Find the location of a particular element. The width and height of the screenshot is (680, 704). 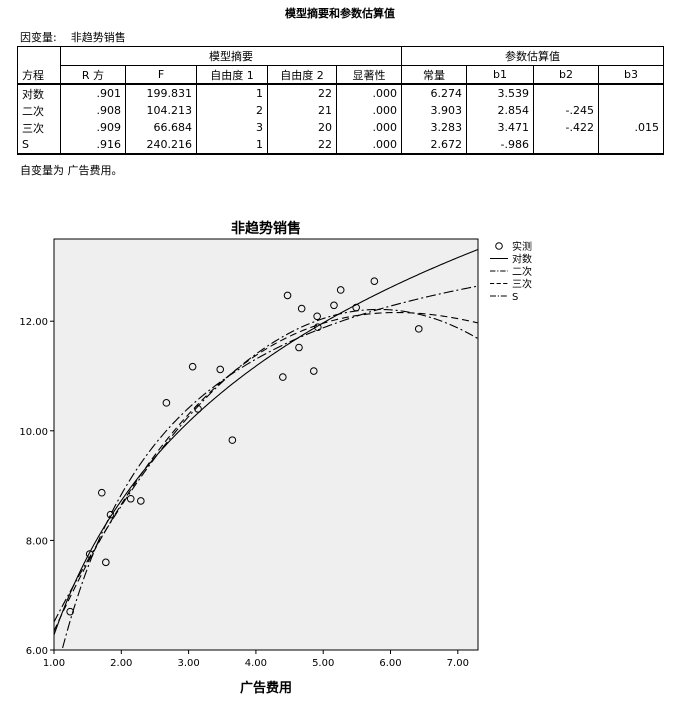

table-cell: .916 is located at coordinates (93, 145).